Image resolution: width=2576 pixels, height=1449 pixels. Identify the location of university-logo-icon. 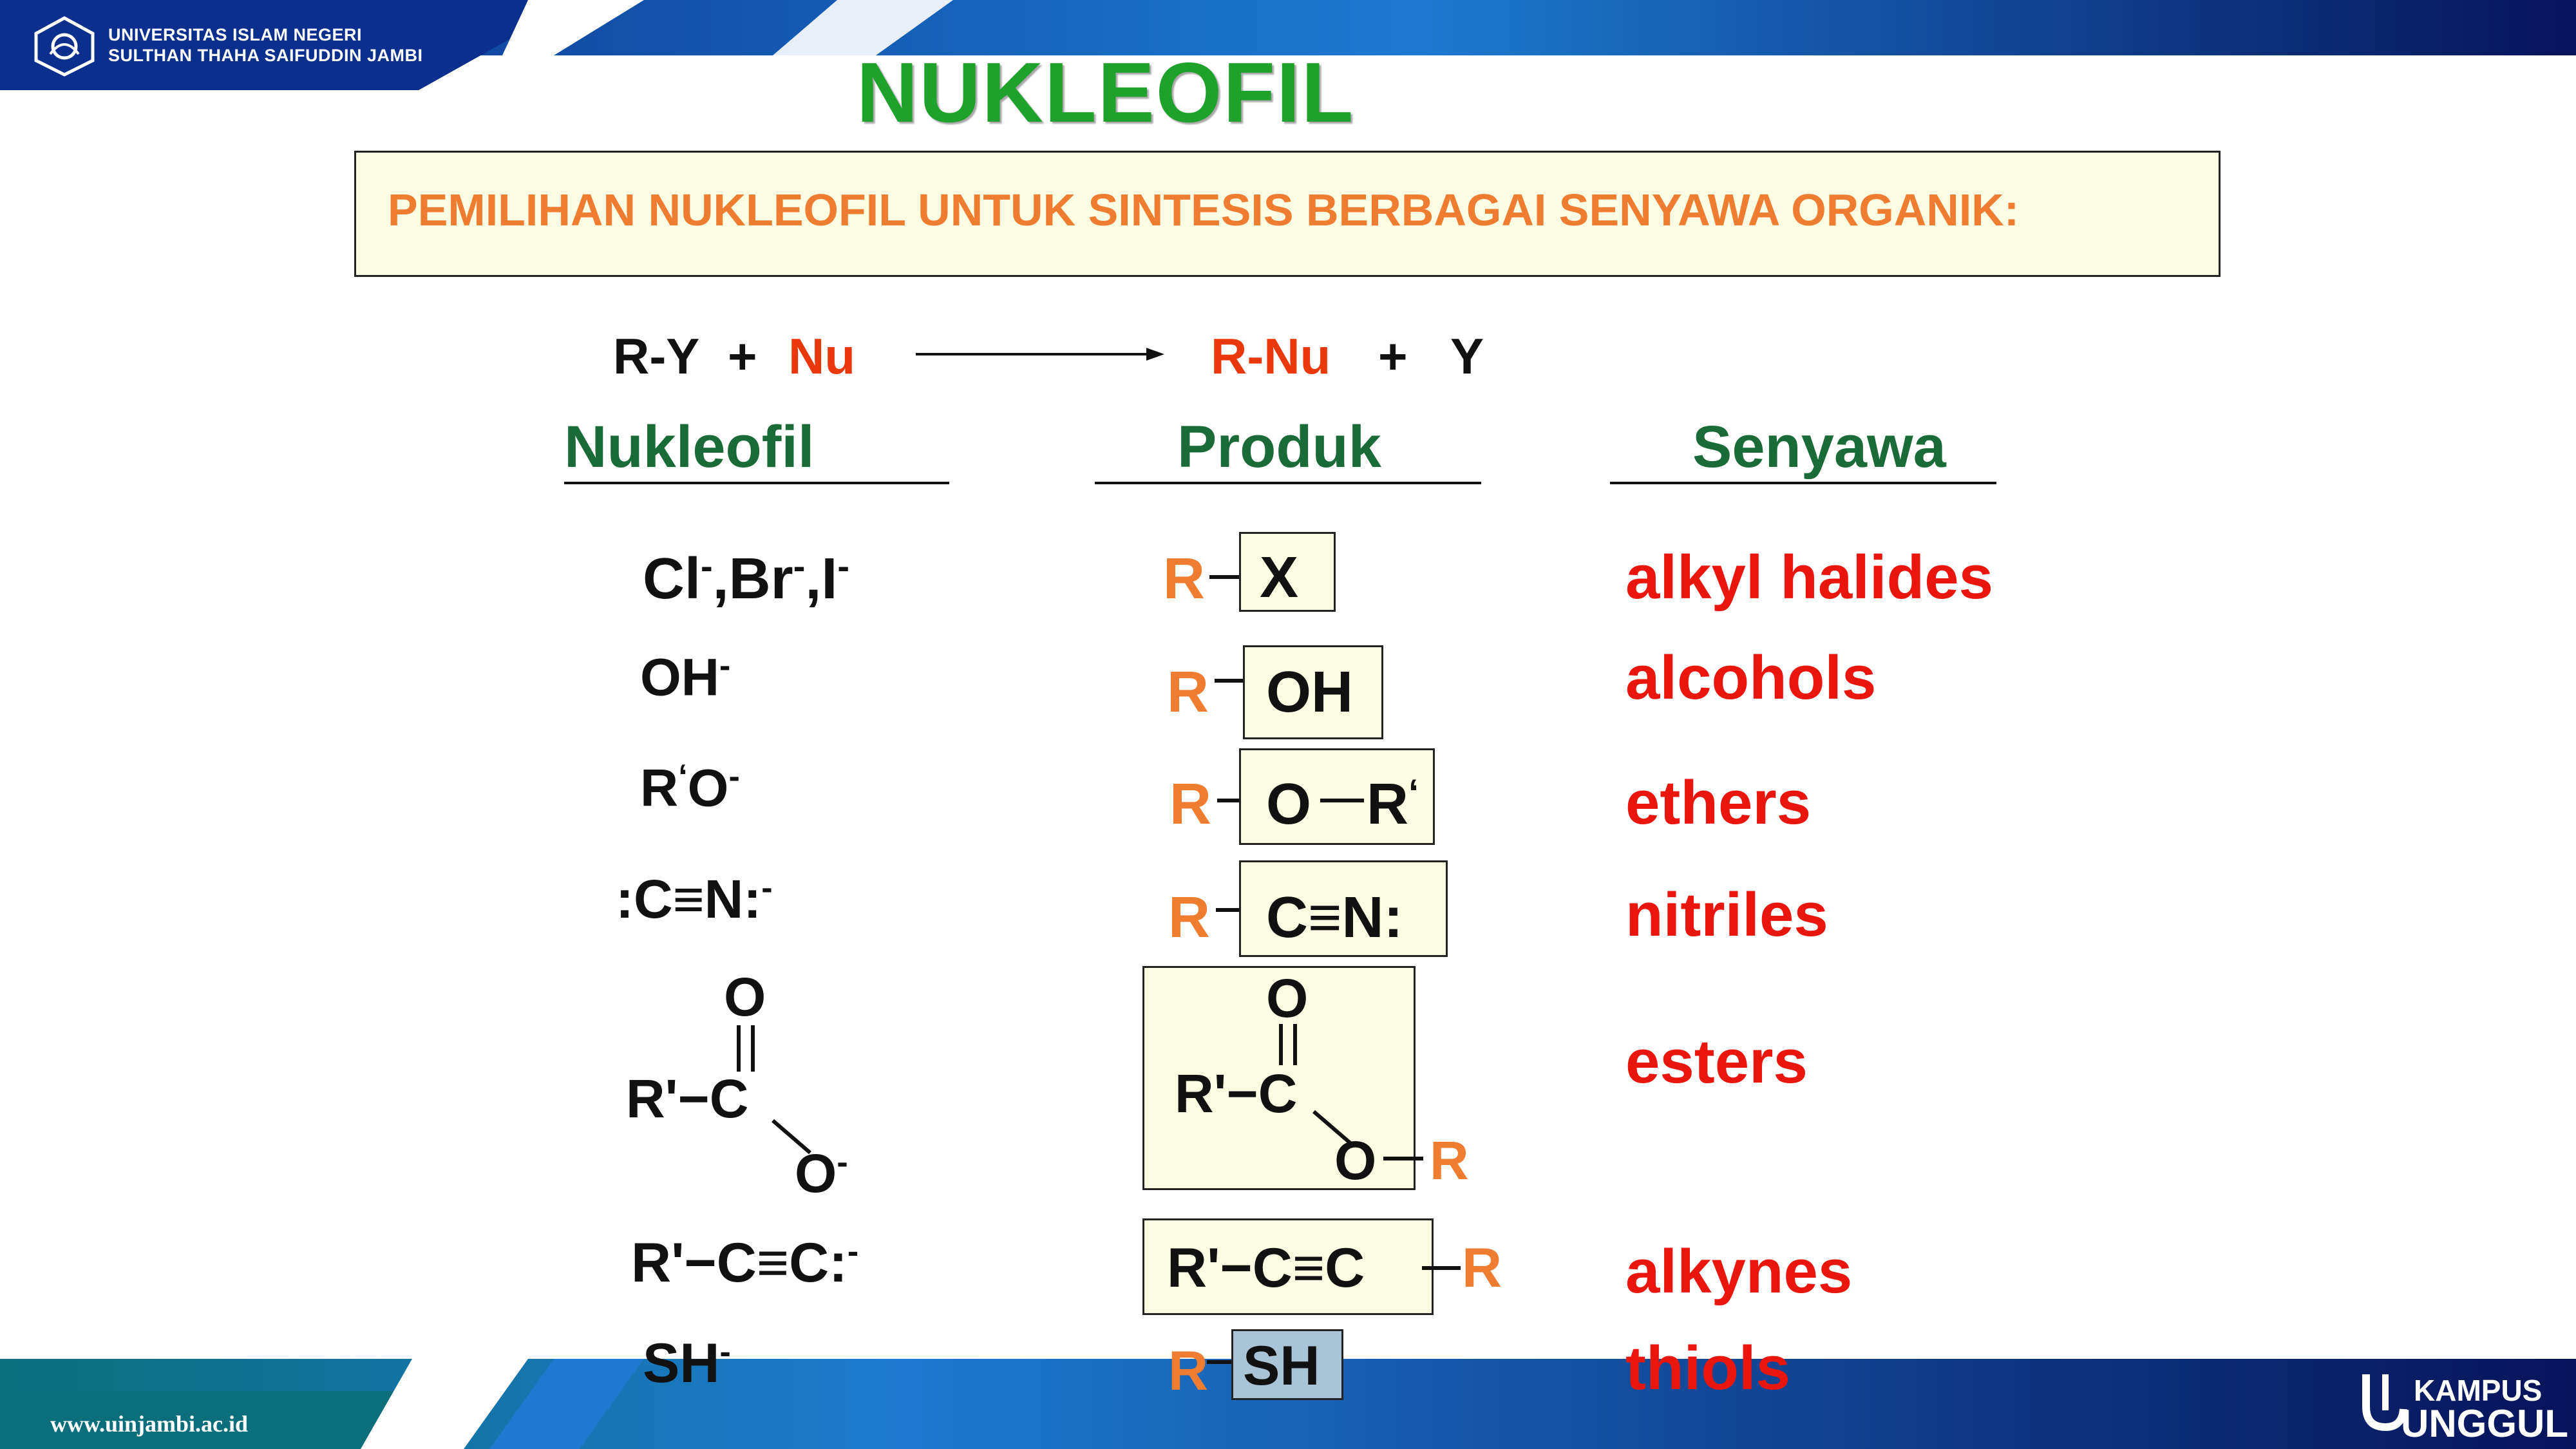
(64, 46).